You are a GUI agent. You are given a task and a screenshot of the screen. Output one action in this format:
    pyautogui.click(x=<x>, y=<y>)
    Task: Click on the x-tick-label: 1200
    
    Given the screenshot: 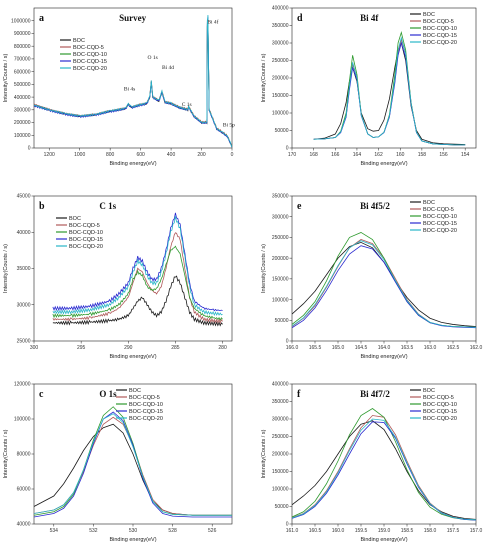 What is the action you would take?
    pyautogui.click(x=49, y=155)
    